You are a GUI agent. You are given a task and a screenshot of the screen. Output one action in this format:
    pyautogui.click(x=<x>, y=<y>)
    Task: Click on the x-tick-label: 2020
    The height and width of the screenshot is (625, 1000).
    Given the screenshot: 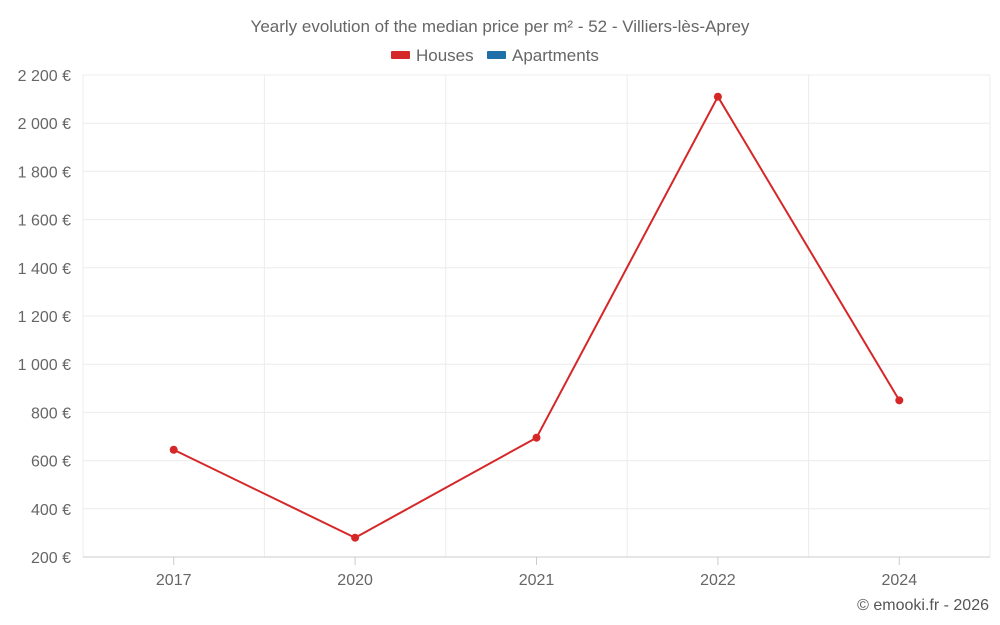 What is the action you would take?
    pyautogui.click(x=355, y=580)
    